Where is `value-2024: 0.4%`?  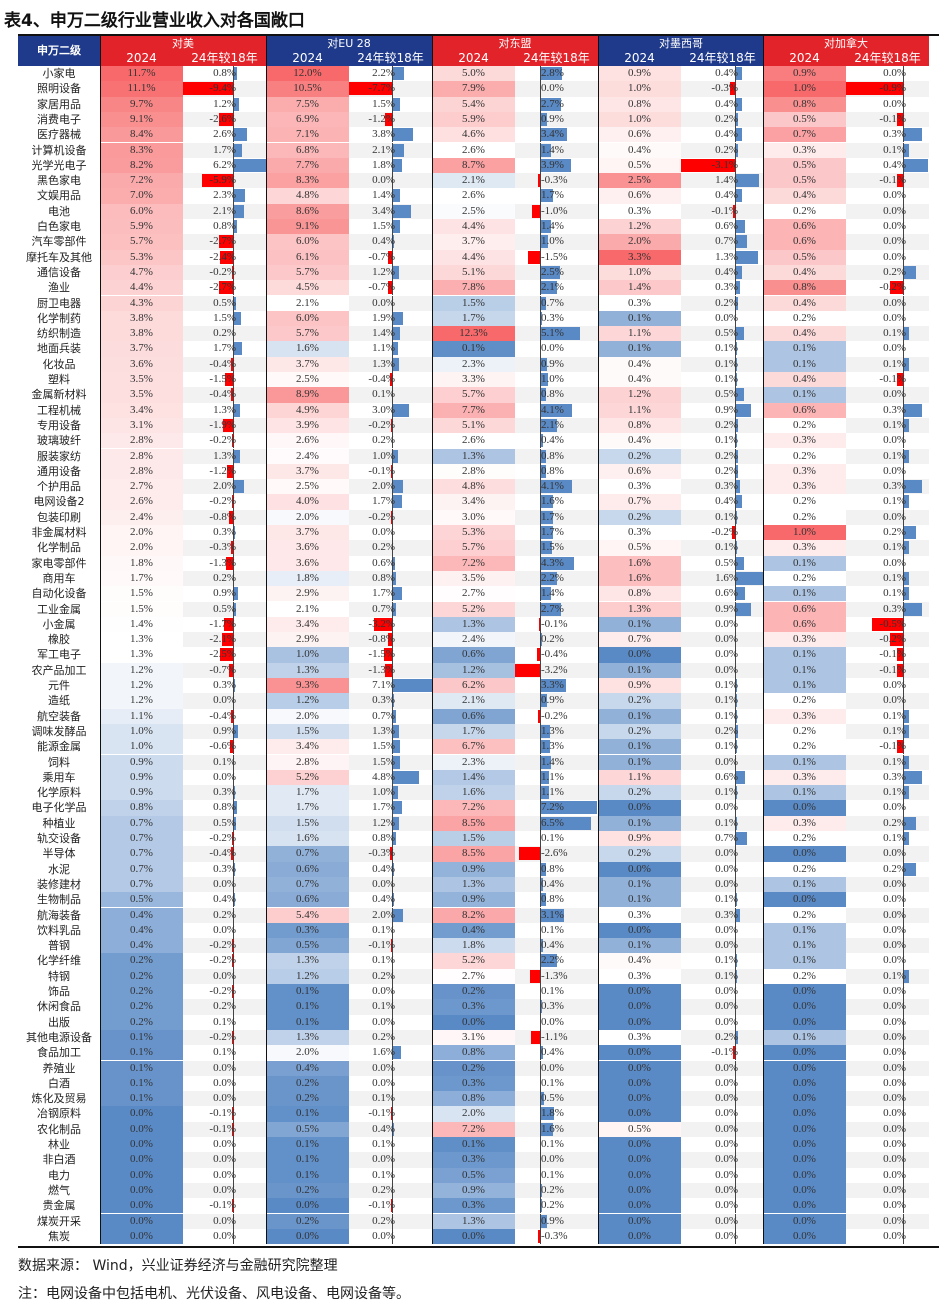 value-2024: 0.4% is located at coordinates (804, 196).